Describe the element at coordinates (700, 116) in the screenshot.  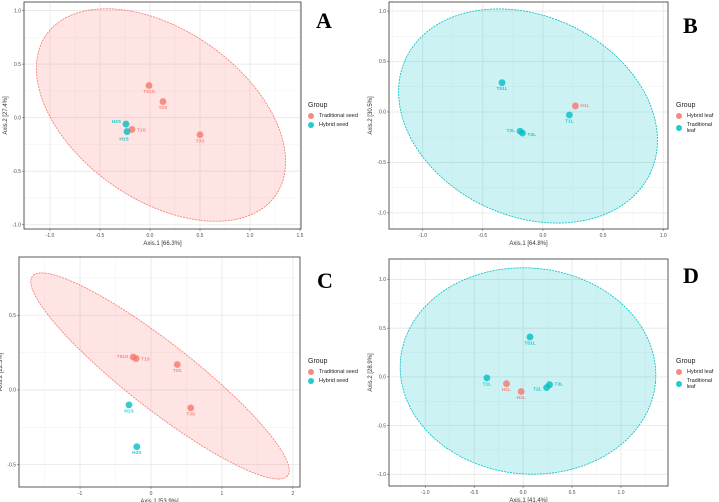
I see `legend-label: Hybrid leaf` at that location.